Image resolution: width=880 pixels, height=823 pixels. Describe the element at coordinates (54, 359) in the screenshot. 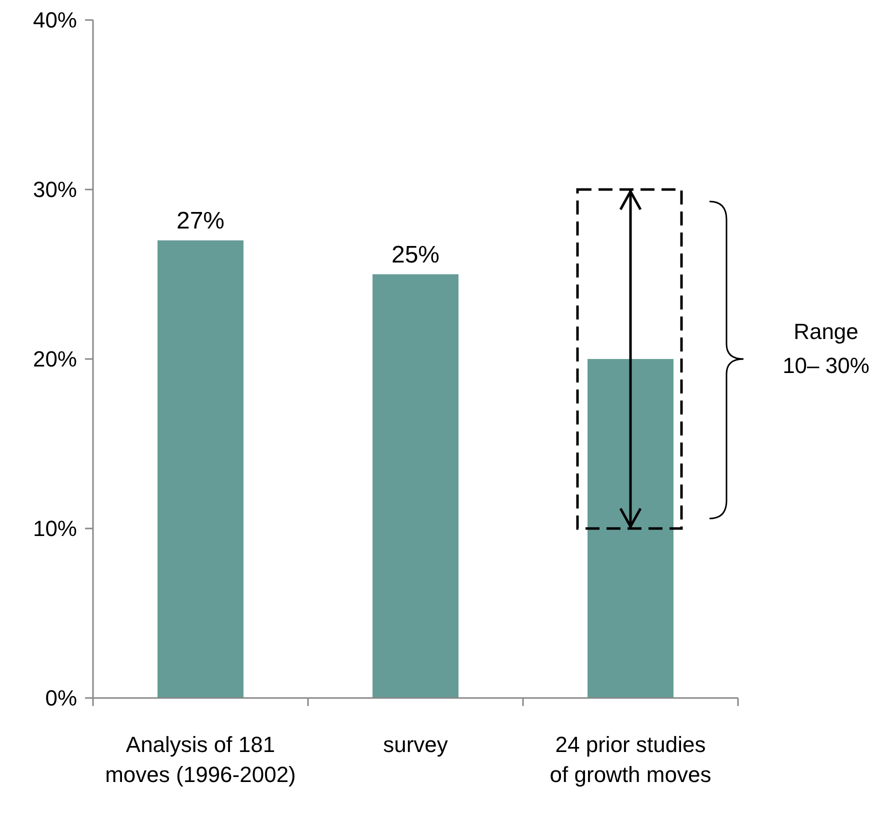

I see `y-tick-label: 20%` at that location.